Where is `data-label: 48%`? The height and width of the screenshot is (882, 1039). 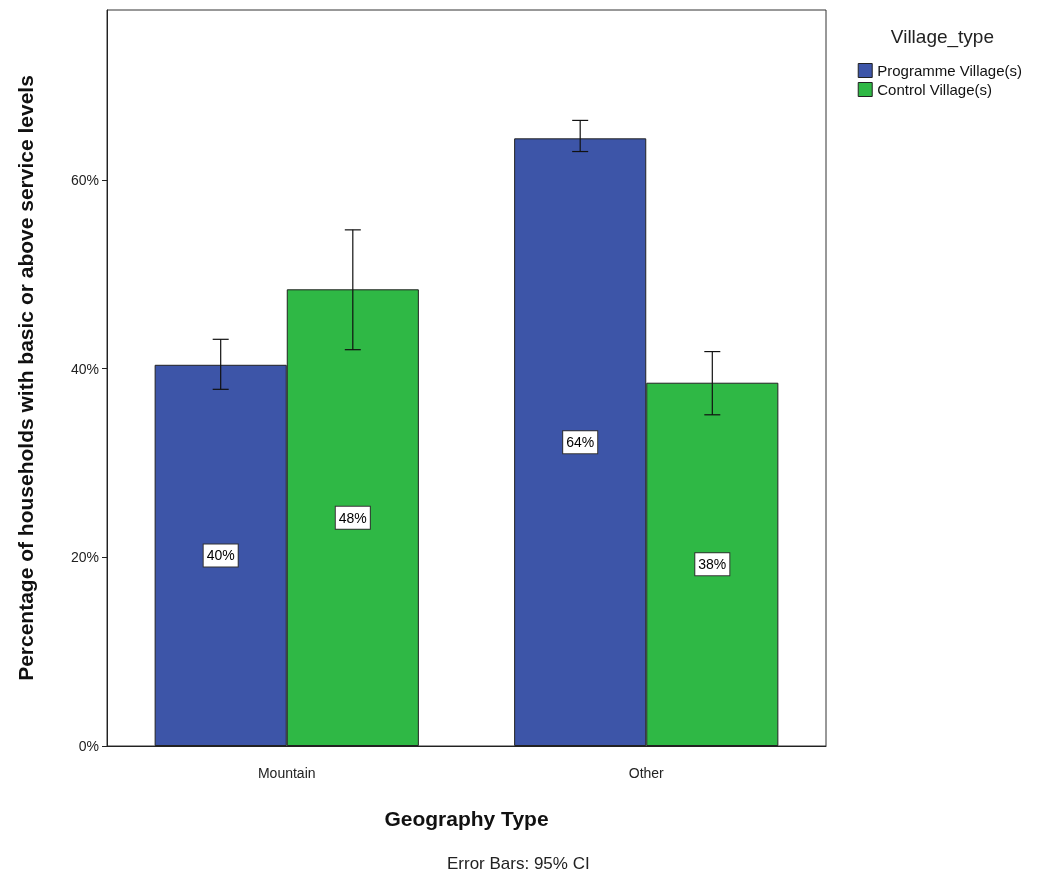 data-label: 48% is located at coordinates (352, 517).